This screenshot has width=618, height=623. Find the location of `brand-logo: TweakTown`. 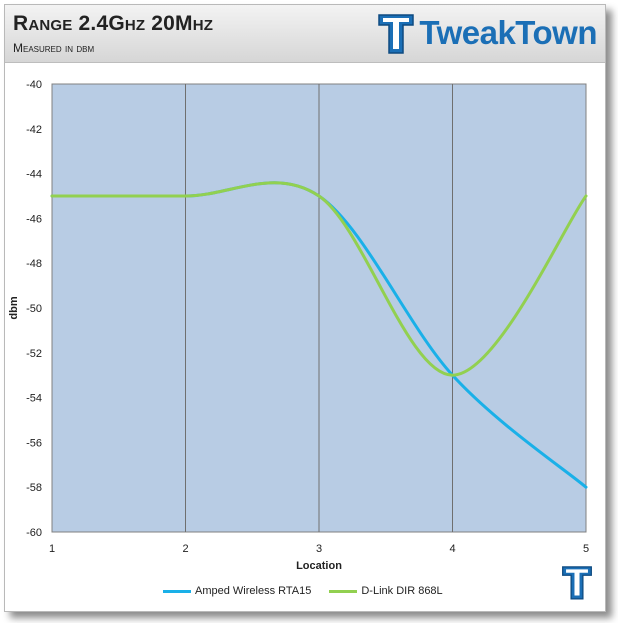

brand-logo: TweakTown is located at coordinates (487, 33).